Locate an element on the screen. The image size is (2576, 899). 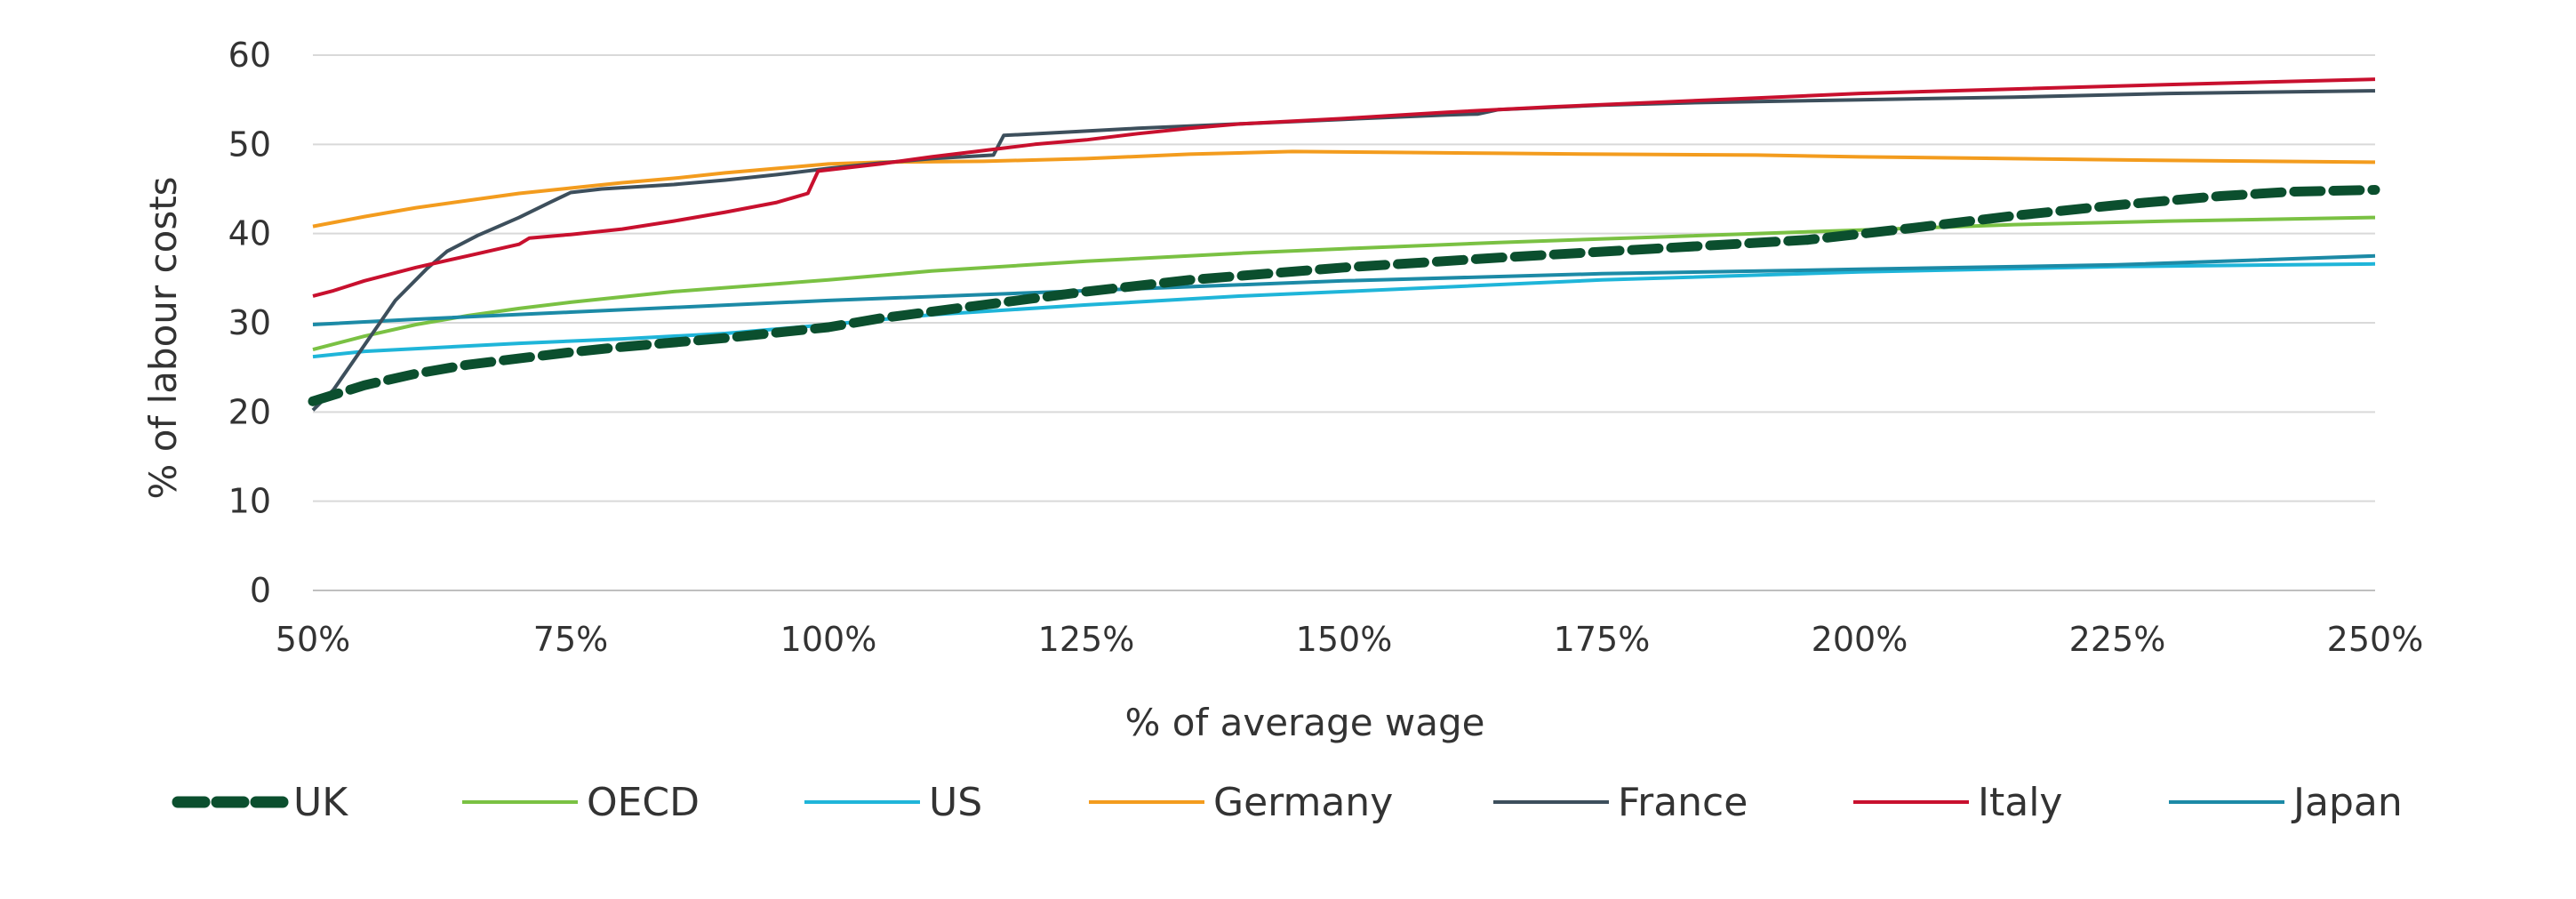
series-line-japan is located at coordinates (1344, 289).